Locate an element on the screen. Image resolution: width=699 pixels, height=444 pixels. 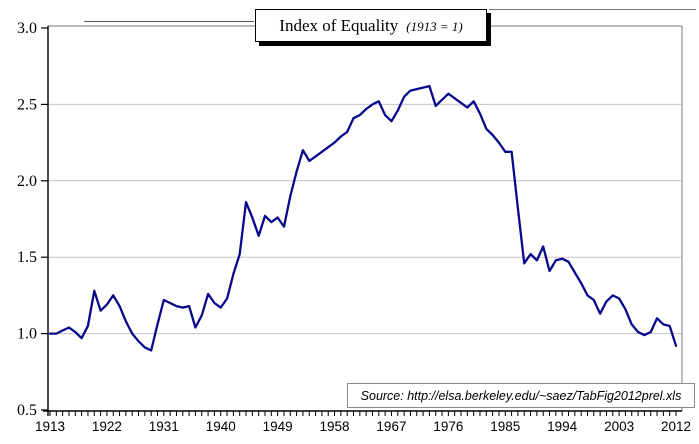
y-tick-label-2.5: 2.5 is located at coordinates (27, 104).